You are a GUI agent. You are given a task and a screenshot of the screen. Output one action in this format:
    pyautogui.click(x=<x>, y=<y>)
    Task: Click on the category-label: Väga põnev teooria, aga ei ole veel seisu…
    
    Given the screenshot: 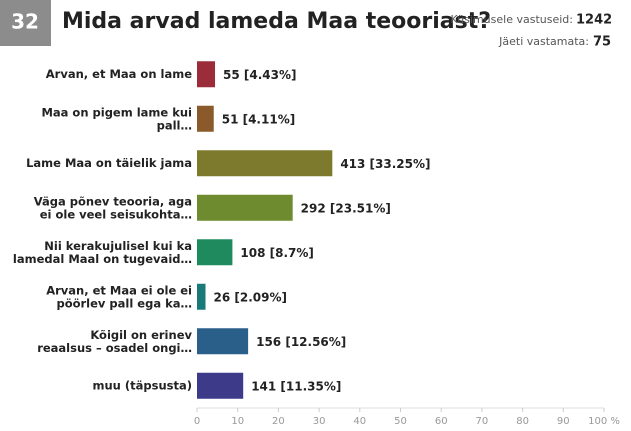 What is the action you would take?
    pyautogui.click(x=113, y=207)
    